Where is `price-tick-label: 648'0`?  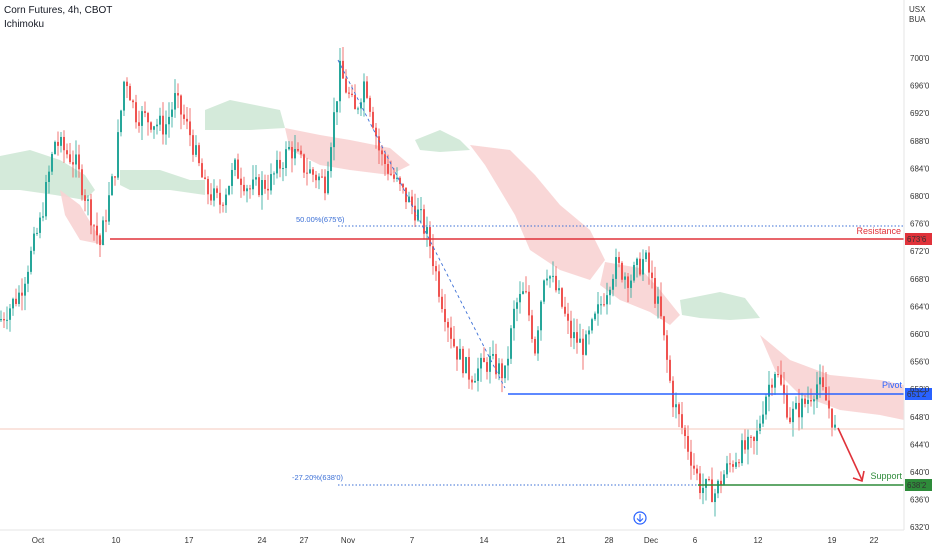 price-tick-label: 648'0 is located at coordinates (920, 417).